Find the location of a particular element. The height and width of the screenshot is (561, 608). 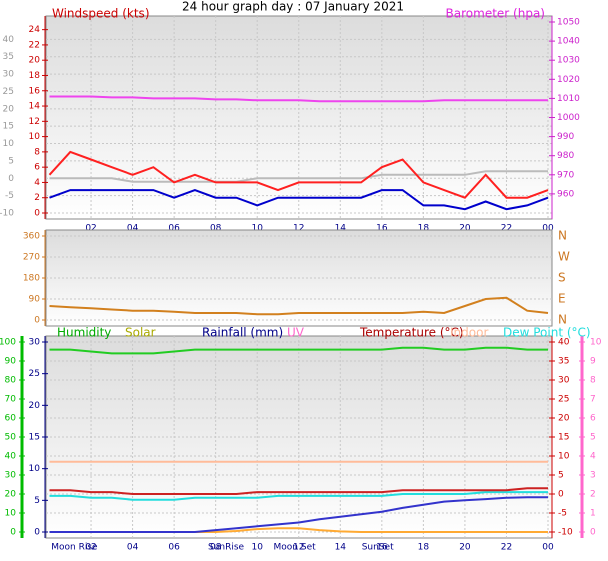

x-tick-label: 20 is located at coordinates (465, 229).